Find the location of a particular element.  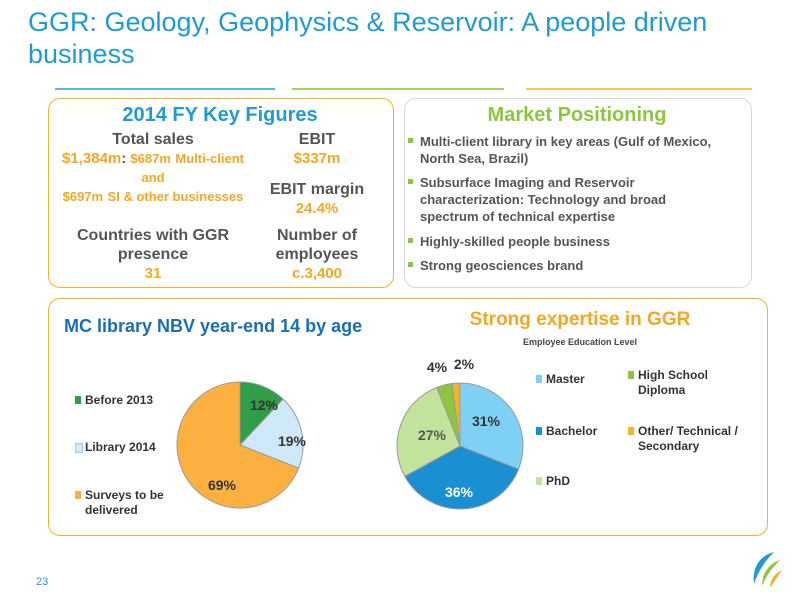

ebit-block: EBIT $337m is located at coordinates (317, 149).